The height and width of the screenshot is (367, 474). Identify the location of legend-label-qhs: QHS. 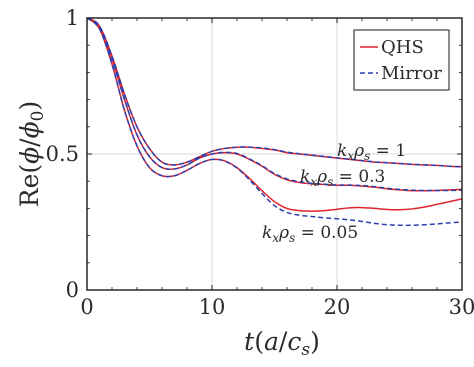
(402, 47).